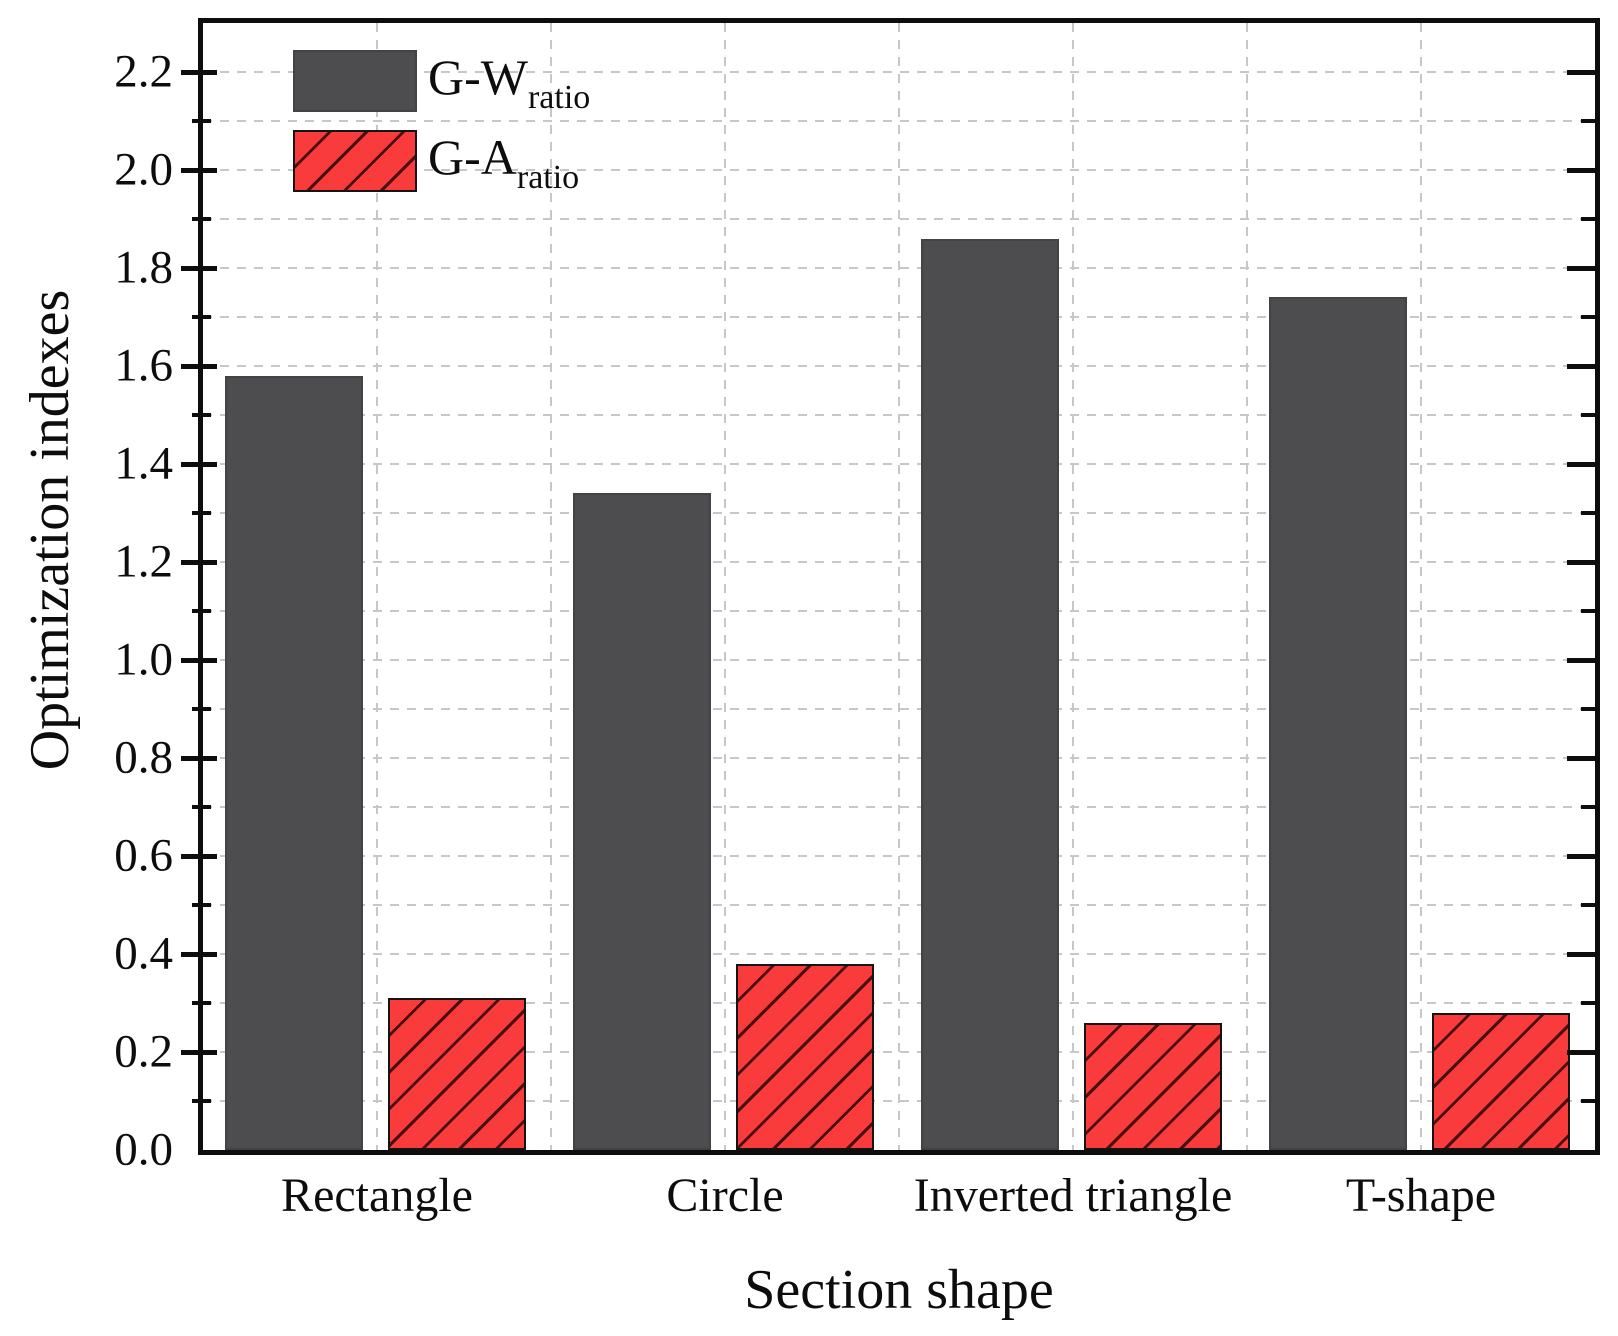 Image resolution: width=1618 pixels, height=1336 pixels. Describe the element at coordinates (143, 169) in the screenshot. I see `y-tick-label: 2.0` at that location.